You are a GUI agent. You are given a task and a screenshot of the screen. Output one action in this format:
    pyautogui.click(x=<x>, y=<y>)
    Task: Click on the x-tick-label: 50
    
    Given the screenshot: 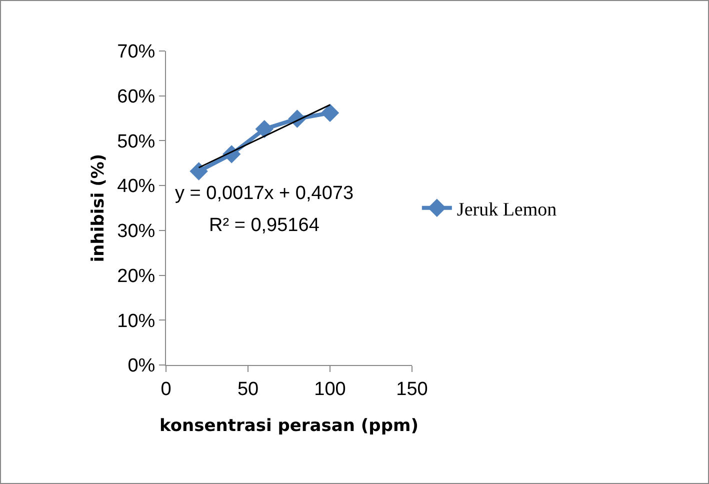 What is the action you would take?
    pyautogui.click(x=248, y=389)
    